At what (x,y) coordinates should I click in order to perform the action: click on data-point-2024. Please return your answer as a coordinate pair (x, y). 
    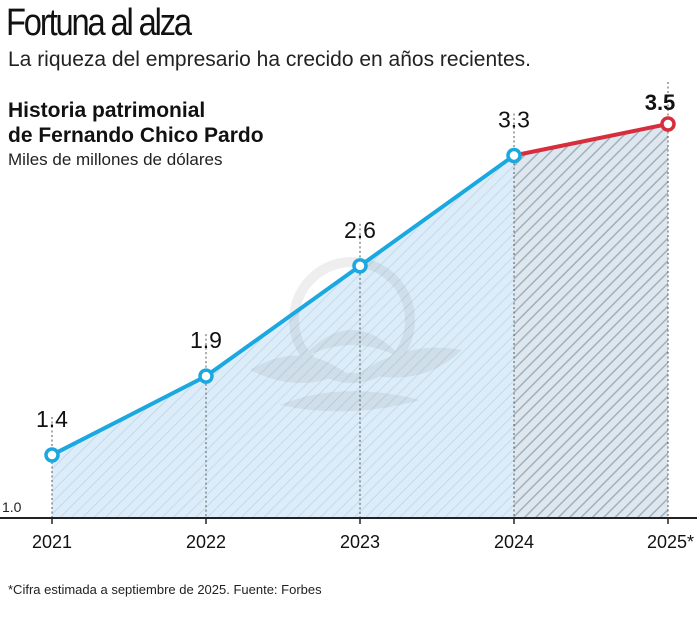
    Looking at the image, I should click on (514, 155).